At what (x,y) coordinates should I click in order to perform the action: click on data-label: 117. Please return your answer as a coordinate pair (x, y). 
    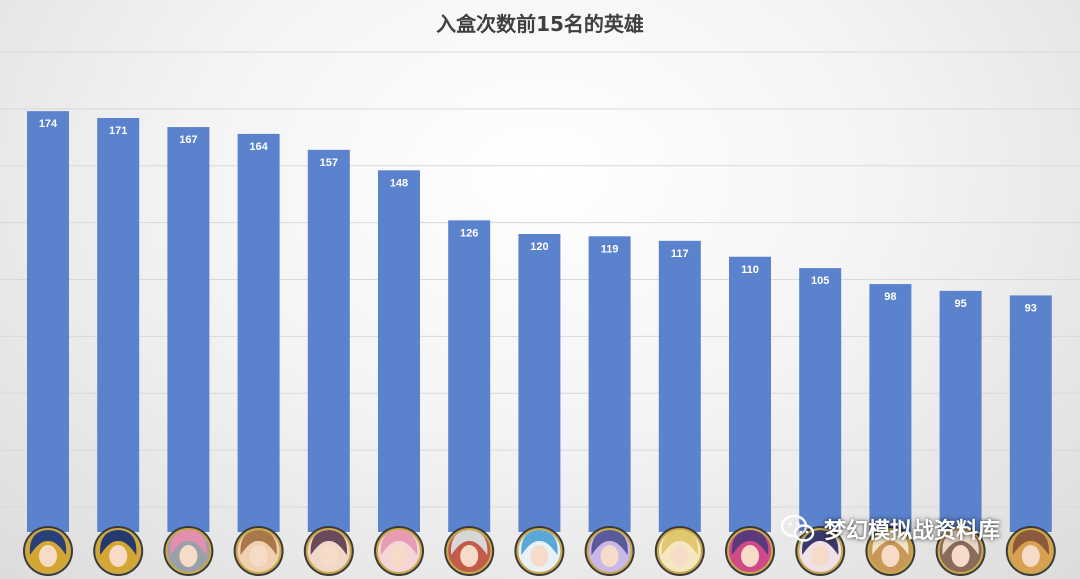
    Looking at the image, I should click on (680, 254).